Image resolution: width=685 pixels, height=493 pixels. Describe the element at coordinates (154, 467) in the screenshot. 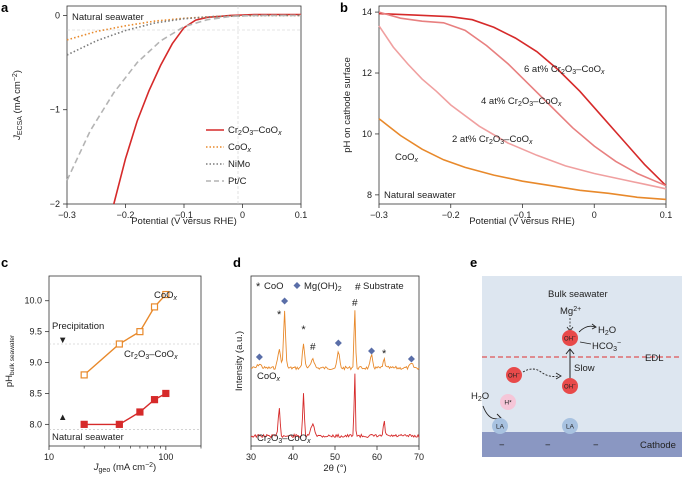

I see `panel-c-xlabel-end: )` at that location.